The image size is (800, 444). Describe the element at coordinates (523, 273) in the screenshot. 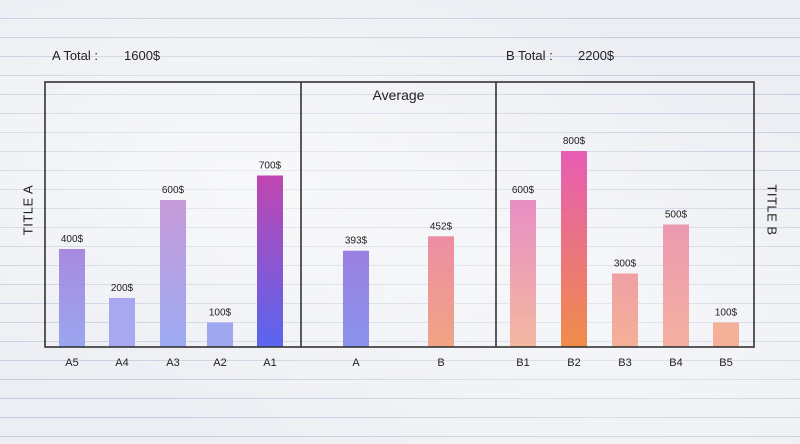

I see `bar-b-B1` at that location.